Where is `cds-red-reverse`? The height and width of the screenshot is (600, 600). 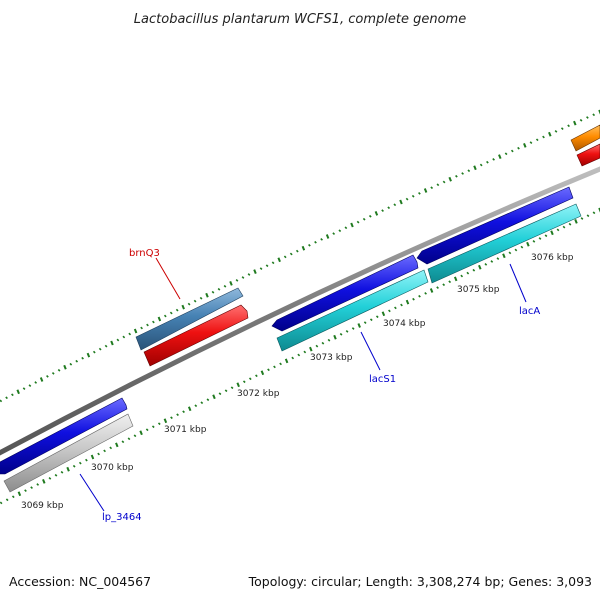
cds-red-reverse is located at coordinates (588, 155).